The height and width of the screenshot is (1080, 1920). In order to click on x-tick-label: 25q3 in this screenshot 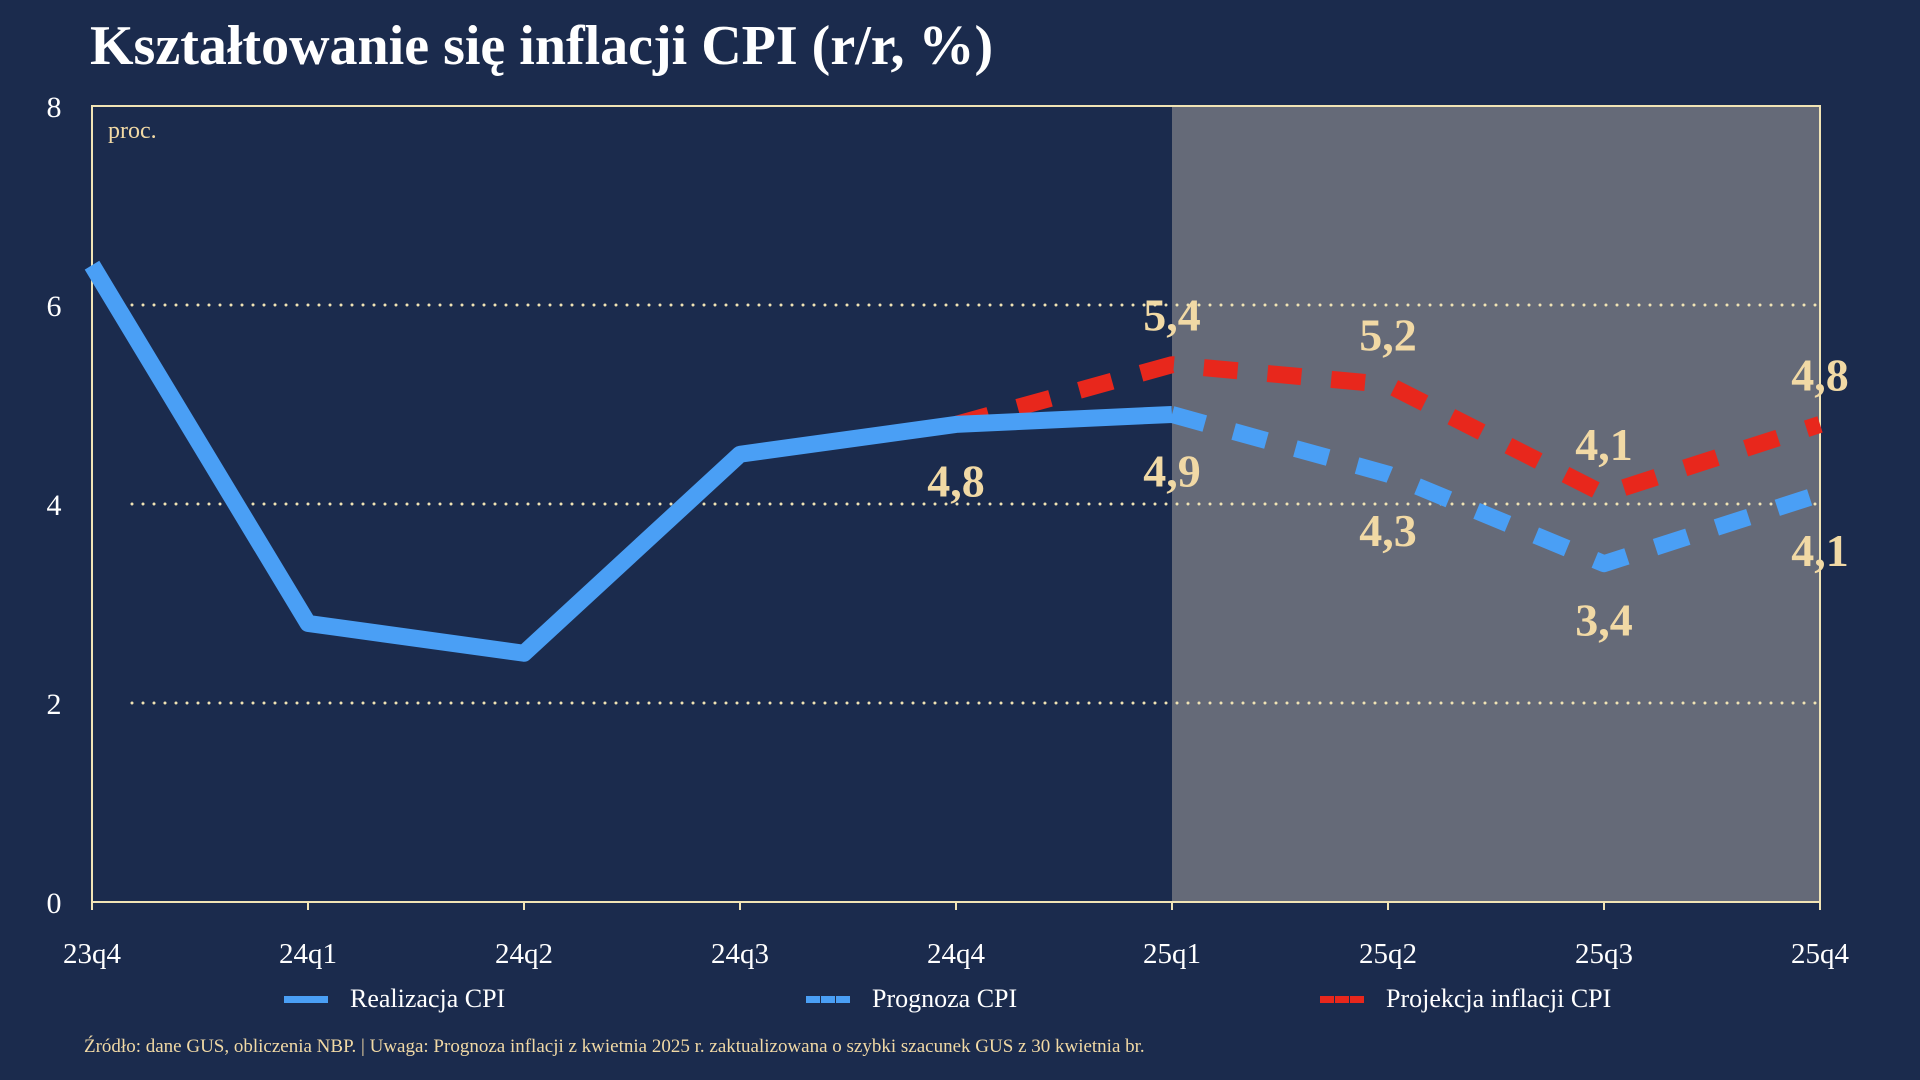, I will do `click(1604, 954)`.